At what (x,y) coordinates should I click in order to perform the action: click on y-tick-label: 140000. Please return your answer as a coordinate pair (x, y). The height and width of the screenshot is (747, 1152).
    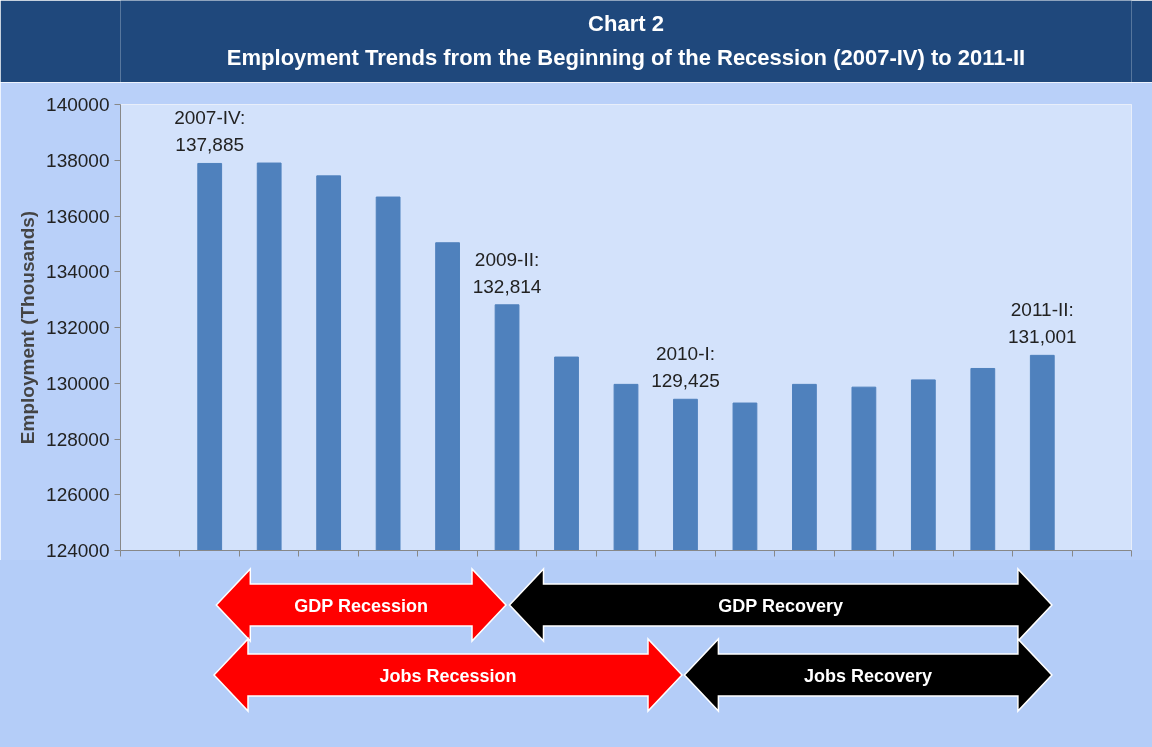
    Looking at the image, I should click on (78, 104).